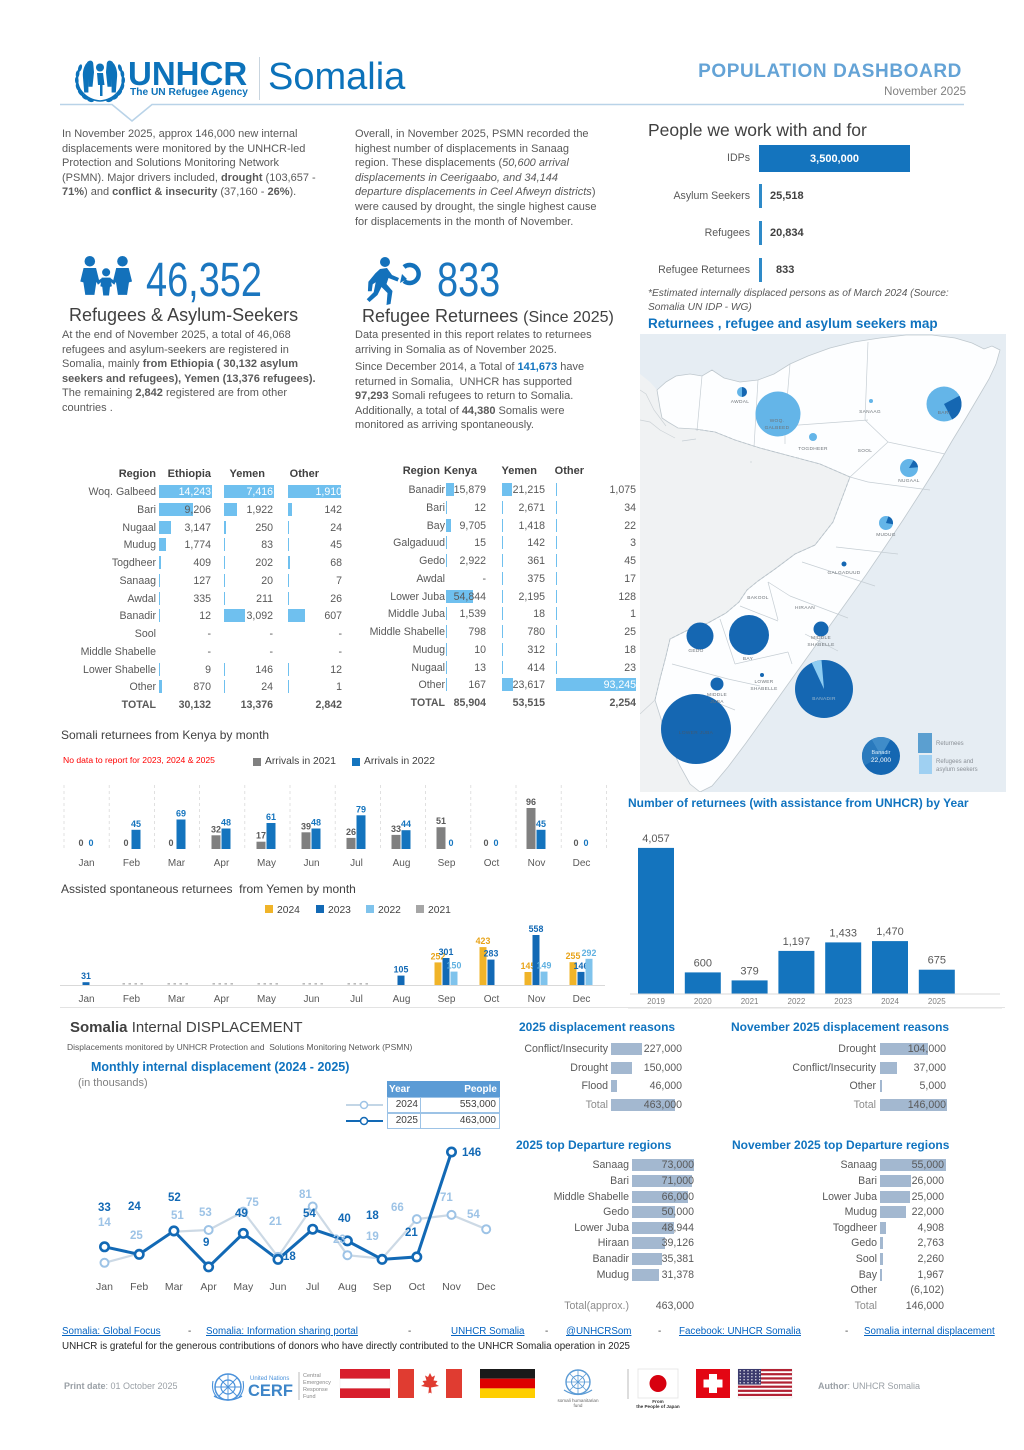 The width and height of the screenshot is (1024, 1450). Describe the element at coordinates (438, 956) in the screenshot. I see `svg-text: 252` at that location.